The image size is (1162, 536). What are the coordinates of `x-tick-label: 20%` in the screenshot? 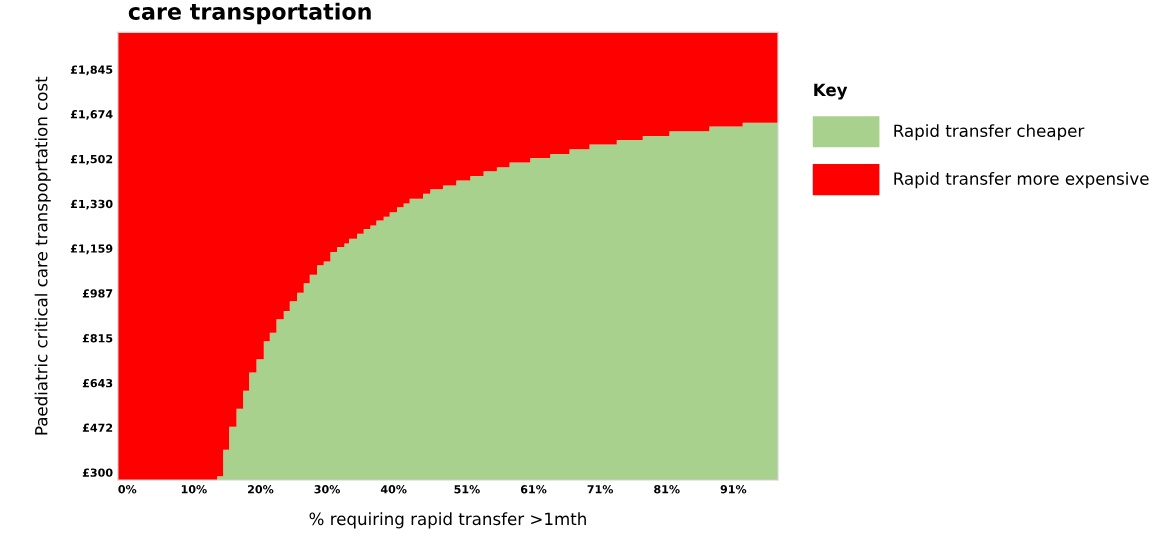 It's located at (261, 489).